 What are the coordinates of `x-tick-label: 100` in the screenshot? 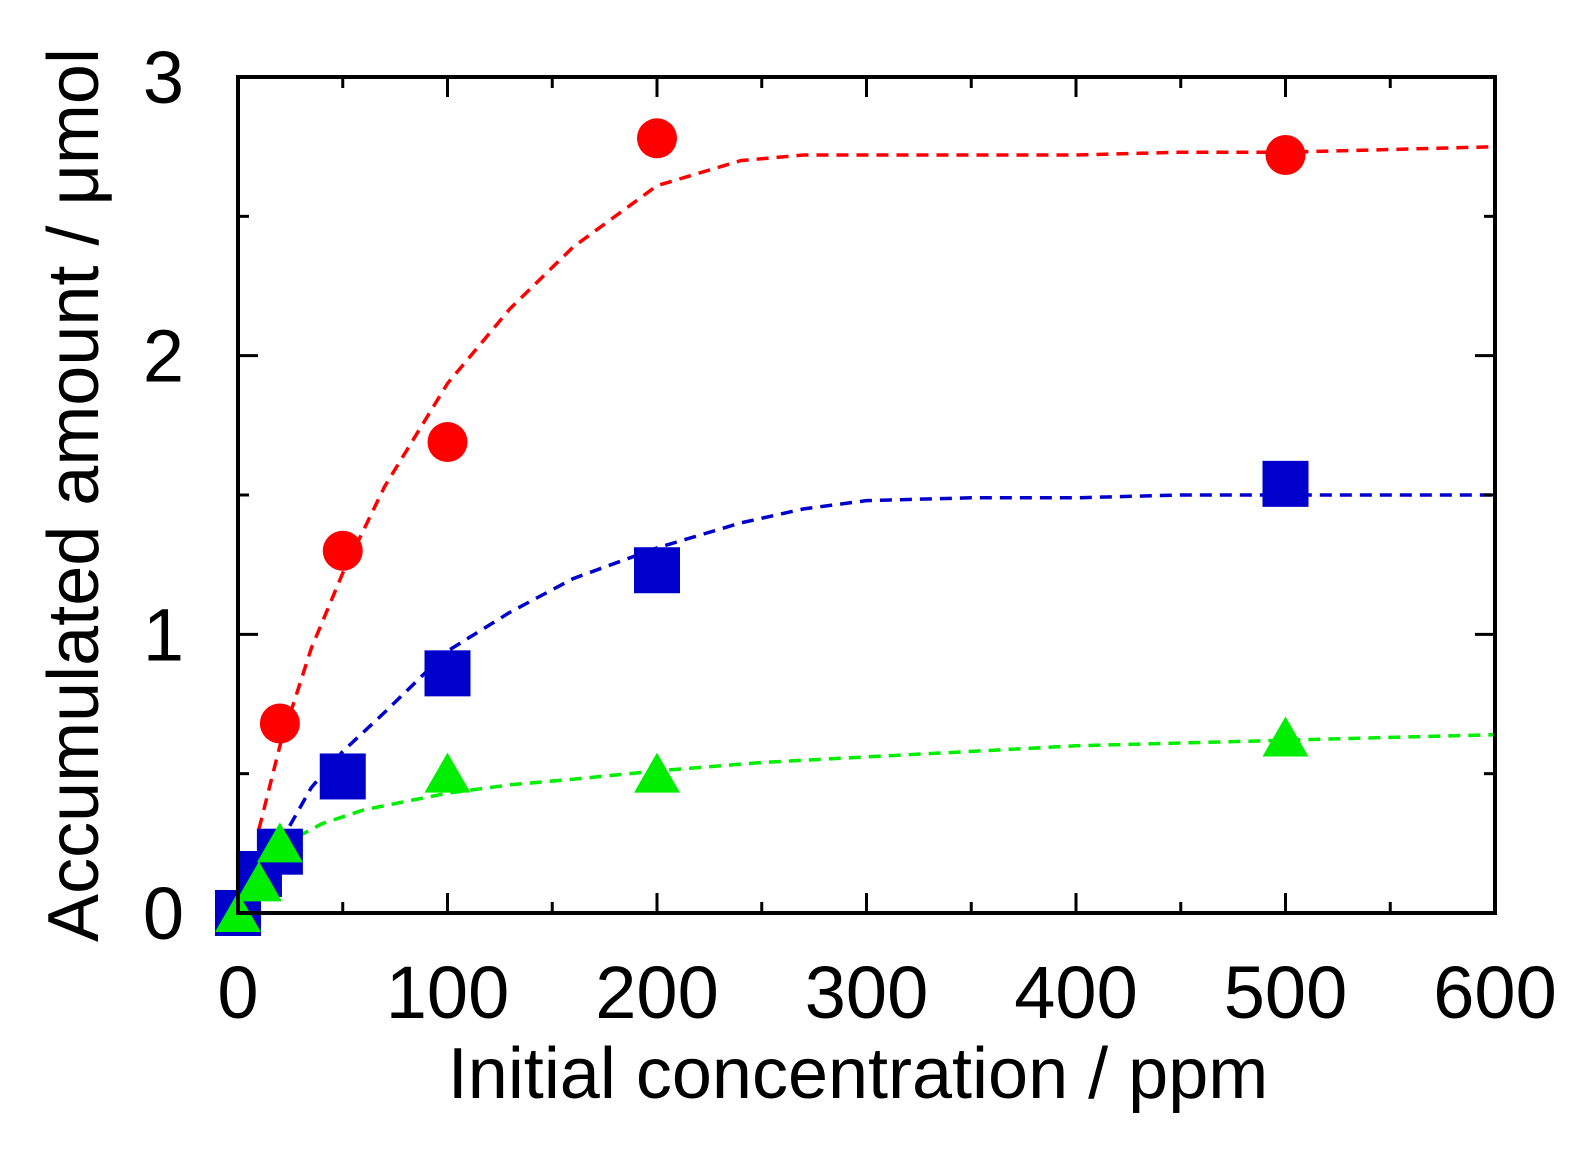 It's located at (447, 992).